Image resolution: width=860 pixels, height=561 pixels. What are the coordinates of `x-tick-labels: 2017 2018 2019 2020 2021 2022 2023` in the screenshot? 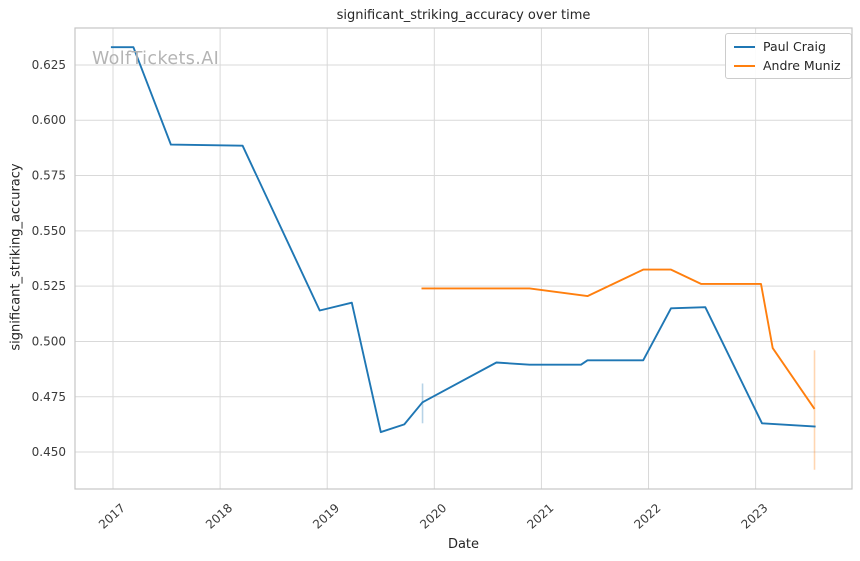 It's located at (433, 516).